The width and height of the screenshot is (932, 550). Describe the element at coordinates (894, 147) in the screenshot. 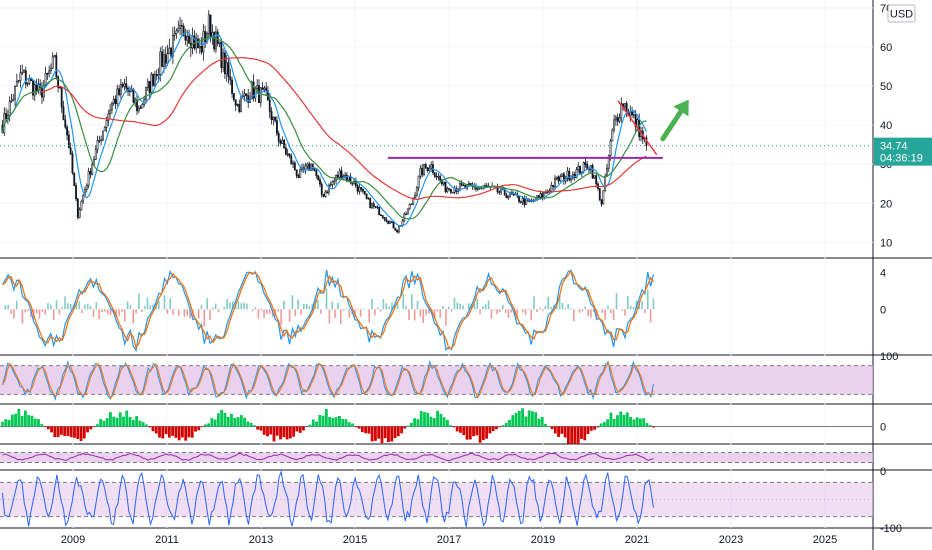

I see `last-price-value: 34.74` at that location.